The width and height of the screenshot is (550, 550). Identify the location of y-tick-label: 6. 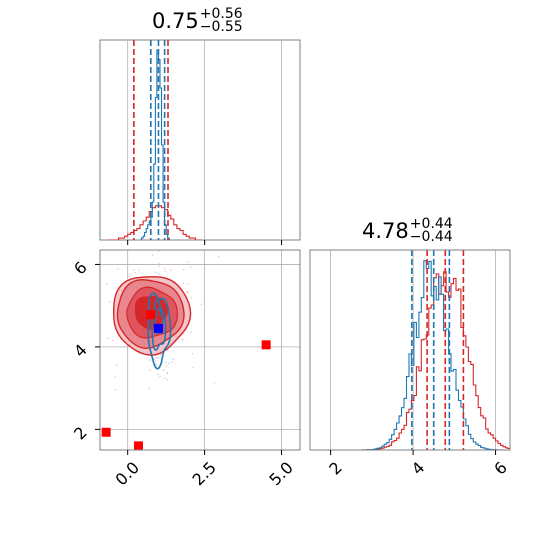
(80, 268).